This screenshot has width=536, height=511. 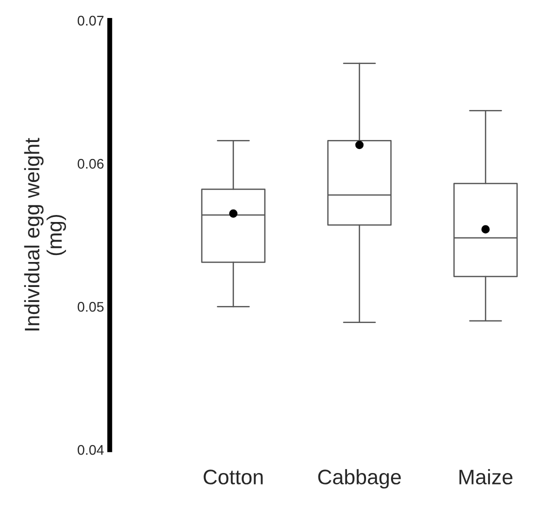 I want to click on y-axis-title: Individual egg weight (mg), so click(x=45, y=234).